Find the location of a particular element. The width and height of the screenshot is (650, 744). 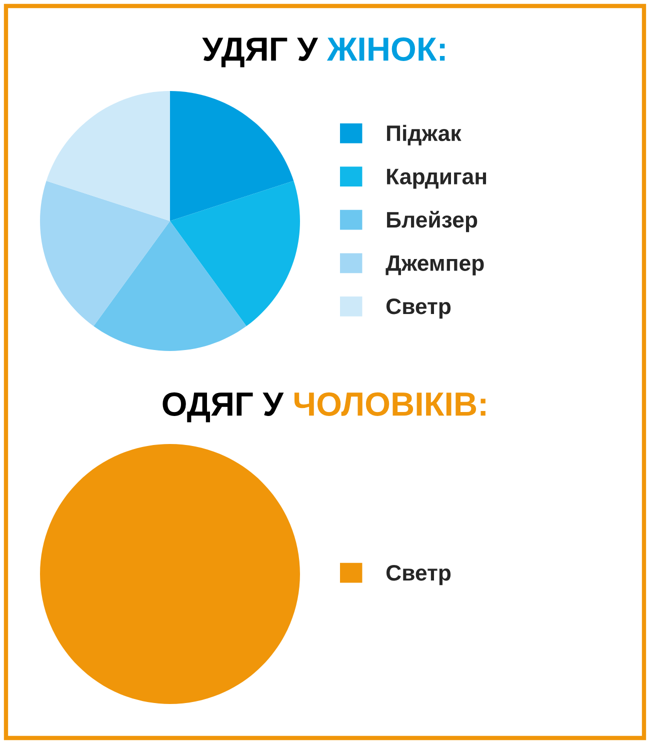

legend-label: Блейзер is located at coordinates (432, 221).